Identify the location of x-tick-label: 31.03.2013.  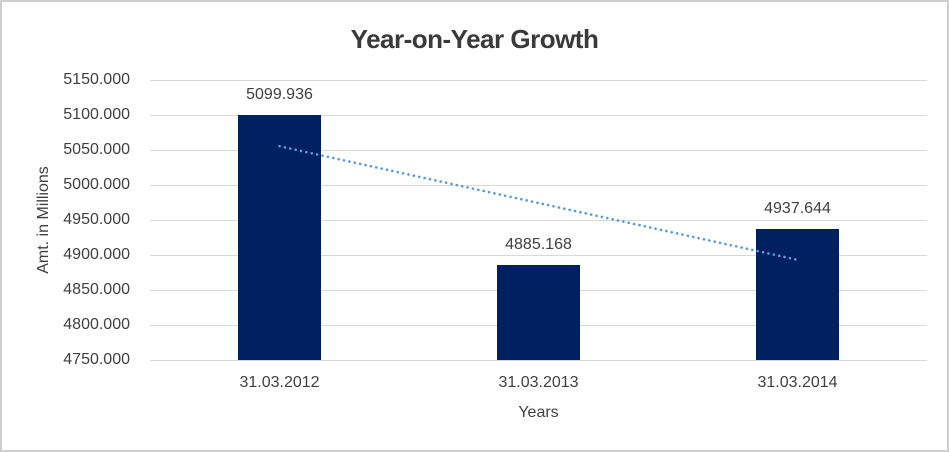
(538, 382).